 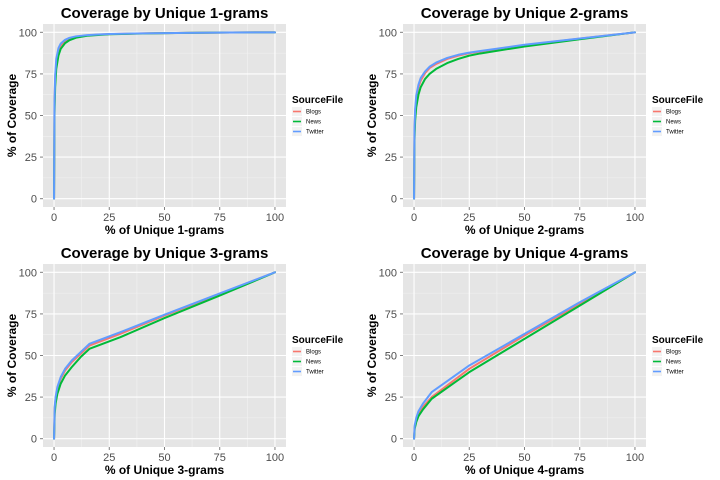 What do you see at coordinates (165, 13) in the screenshot?
I see `chart-title: Coverage by Unique 1-grams` at bounding box center [165, 13].